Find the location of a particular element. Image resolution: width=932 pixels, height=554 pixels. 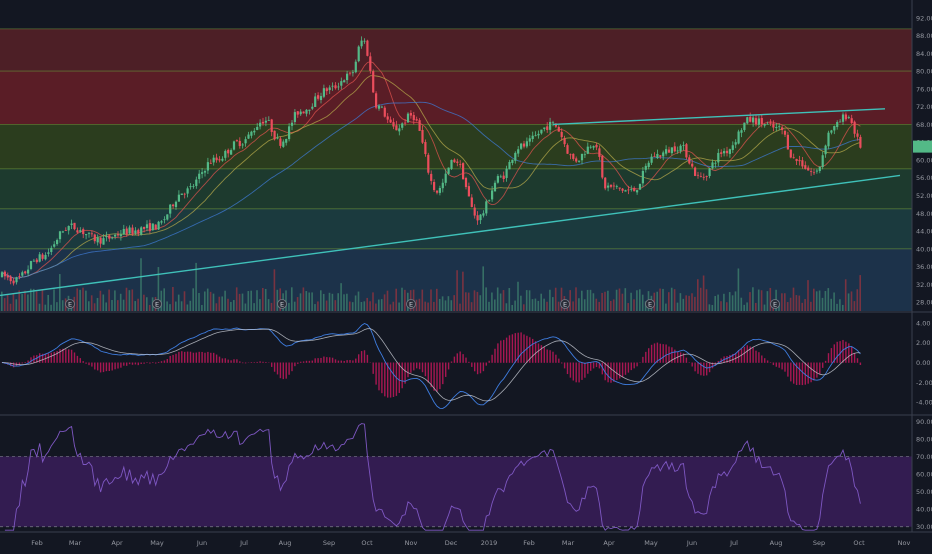

price-tick-label: 92.00 is located at coordinates (924, 18).